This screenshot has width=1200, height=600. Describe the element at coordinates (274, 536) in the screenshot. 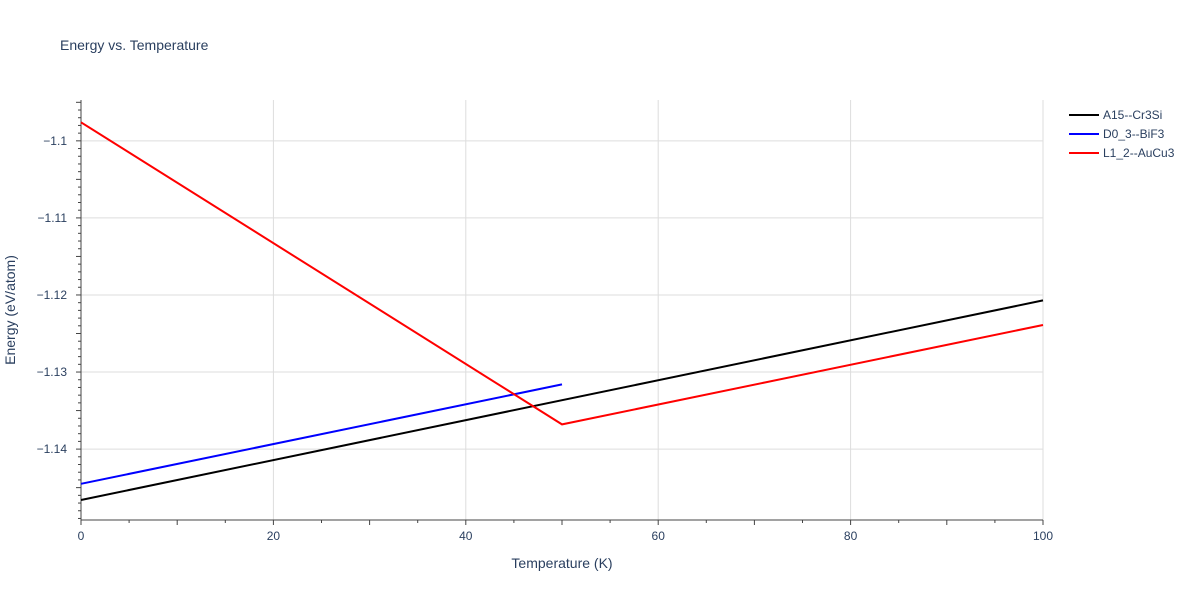

I see `x-tick-label: 20` at that location.